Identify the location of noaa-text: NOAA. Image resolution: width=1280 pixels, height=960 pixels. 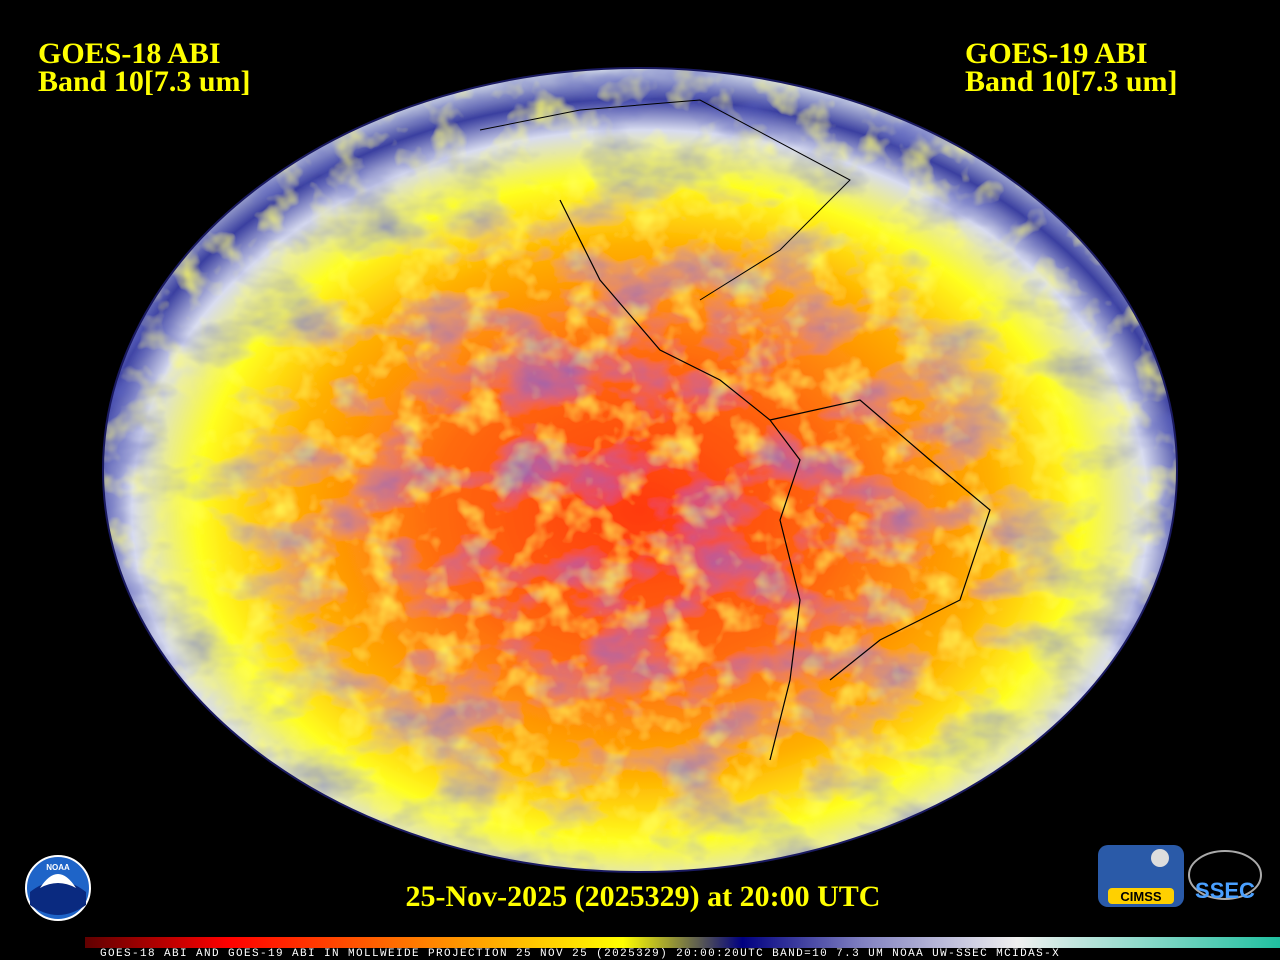
(58, 867).